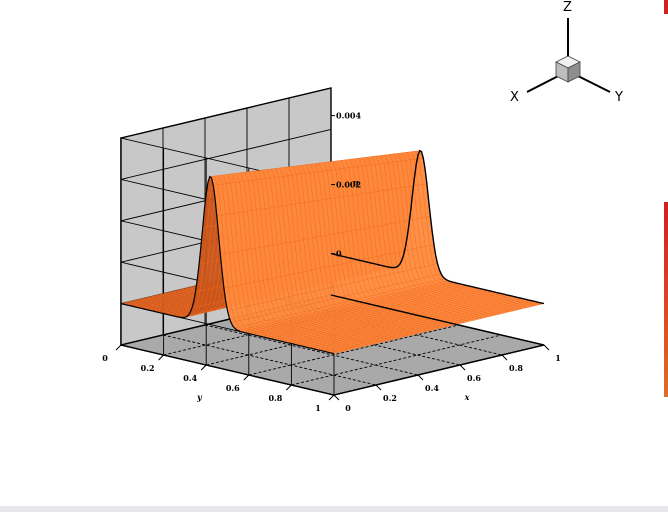 The height and width of the screenshot is (516, 668). Describe the element at coordinates (474, 378) in the screenshot. I see `x-tick-label: 0.6` at that location.